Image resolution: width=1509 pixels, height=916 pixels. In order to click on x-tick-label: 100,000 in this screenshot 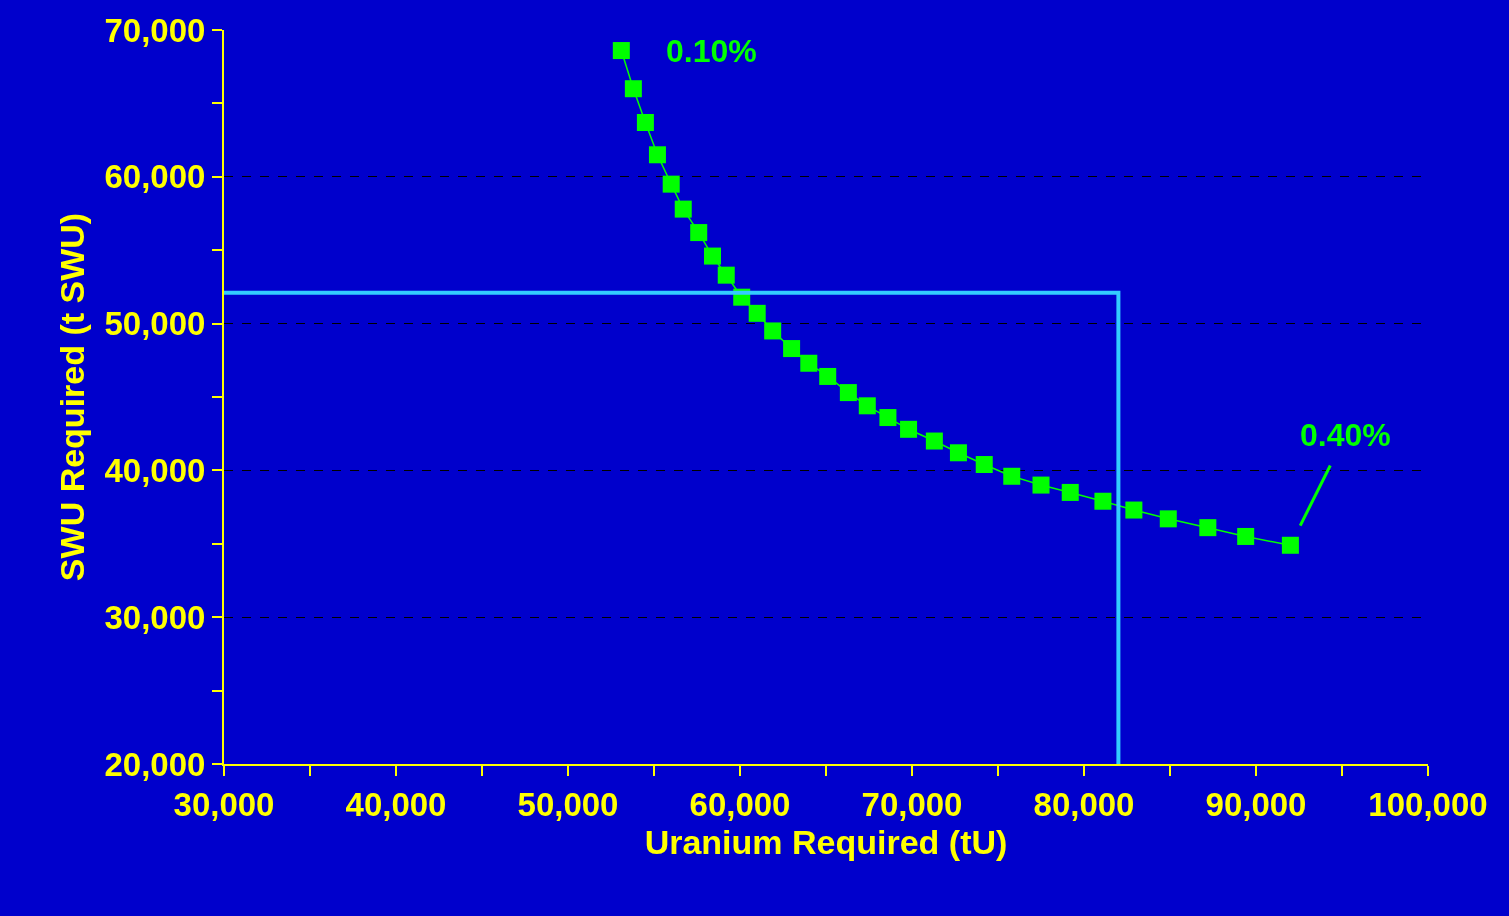, I will do `click(1428, 804)`.